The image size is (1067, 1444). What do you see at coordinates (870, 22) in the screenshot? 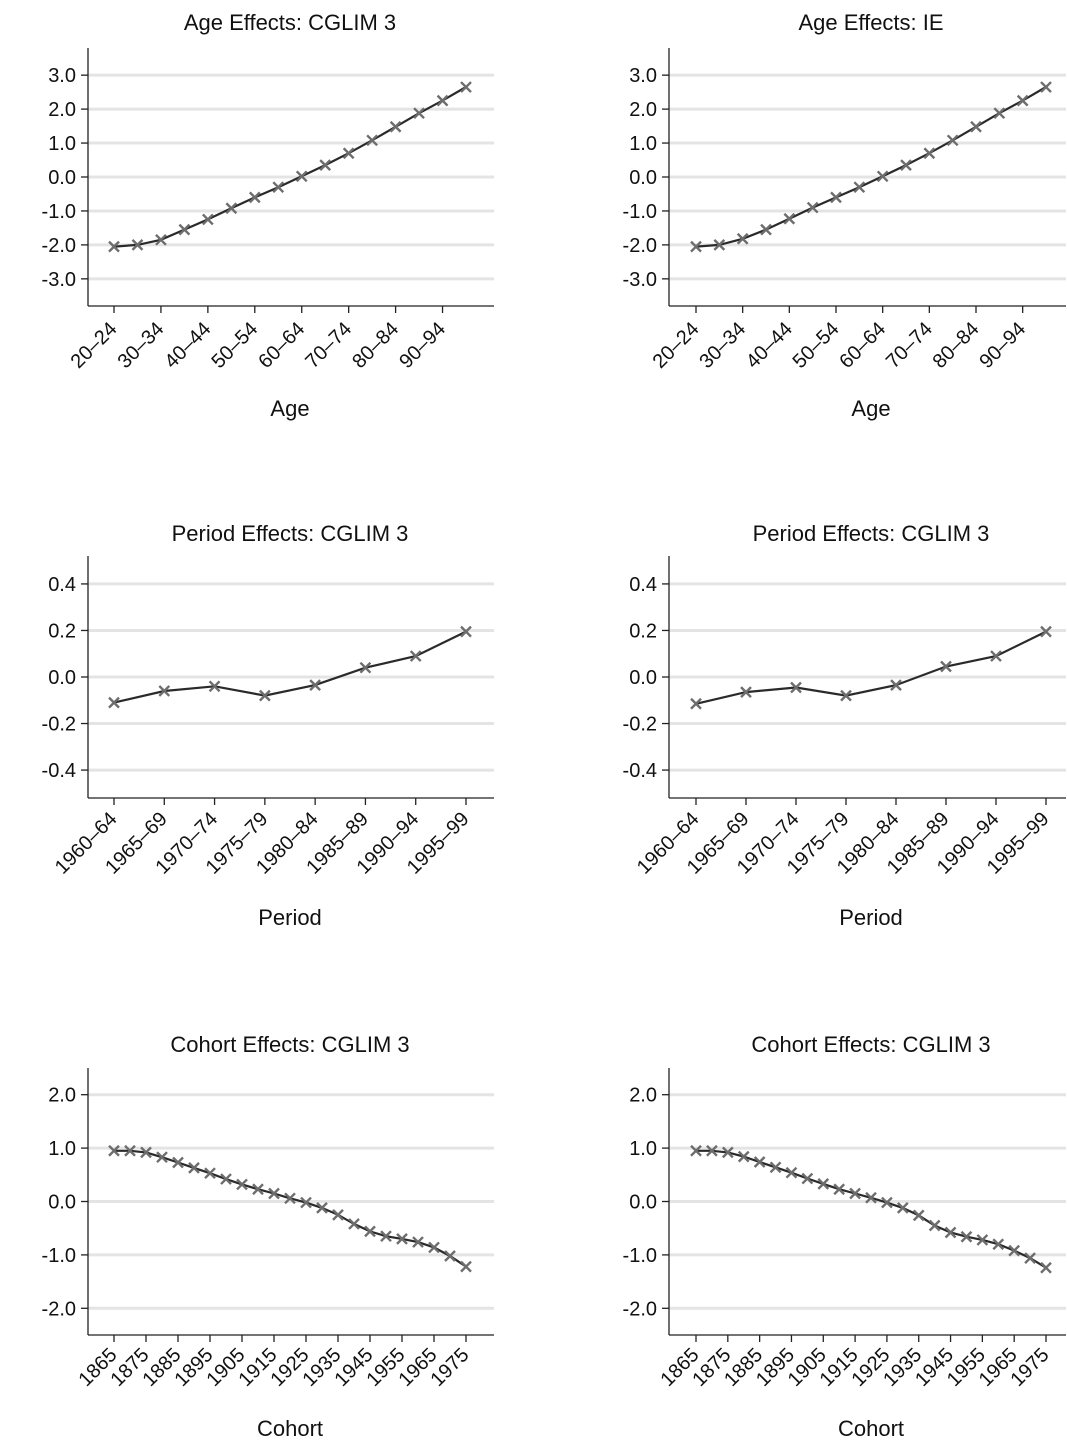
I see `chart-title: Age Effects: IE` at bounding box center [870, 22].